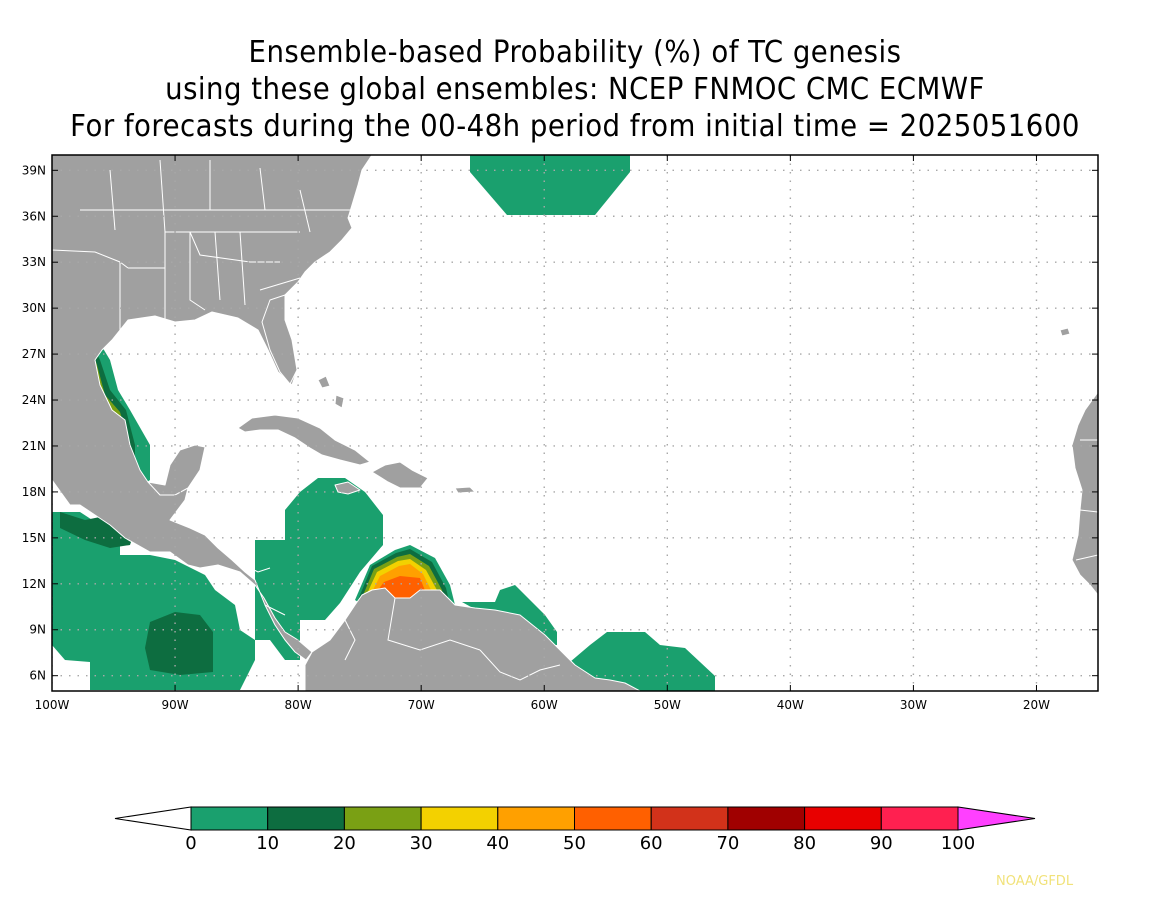 This screenshot has height=924, width=1150. What do you see at coordinates (37, 676) in the screenshot?
I see `lat-tick-label: 6N` at bounding box center [37, 676].